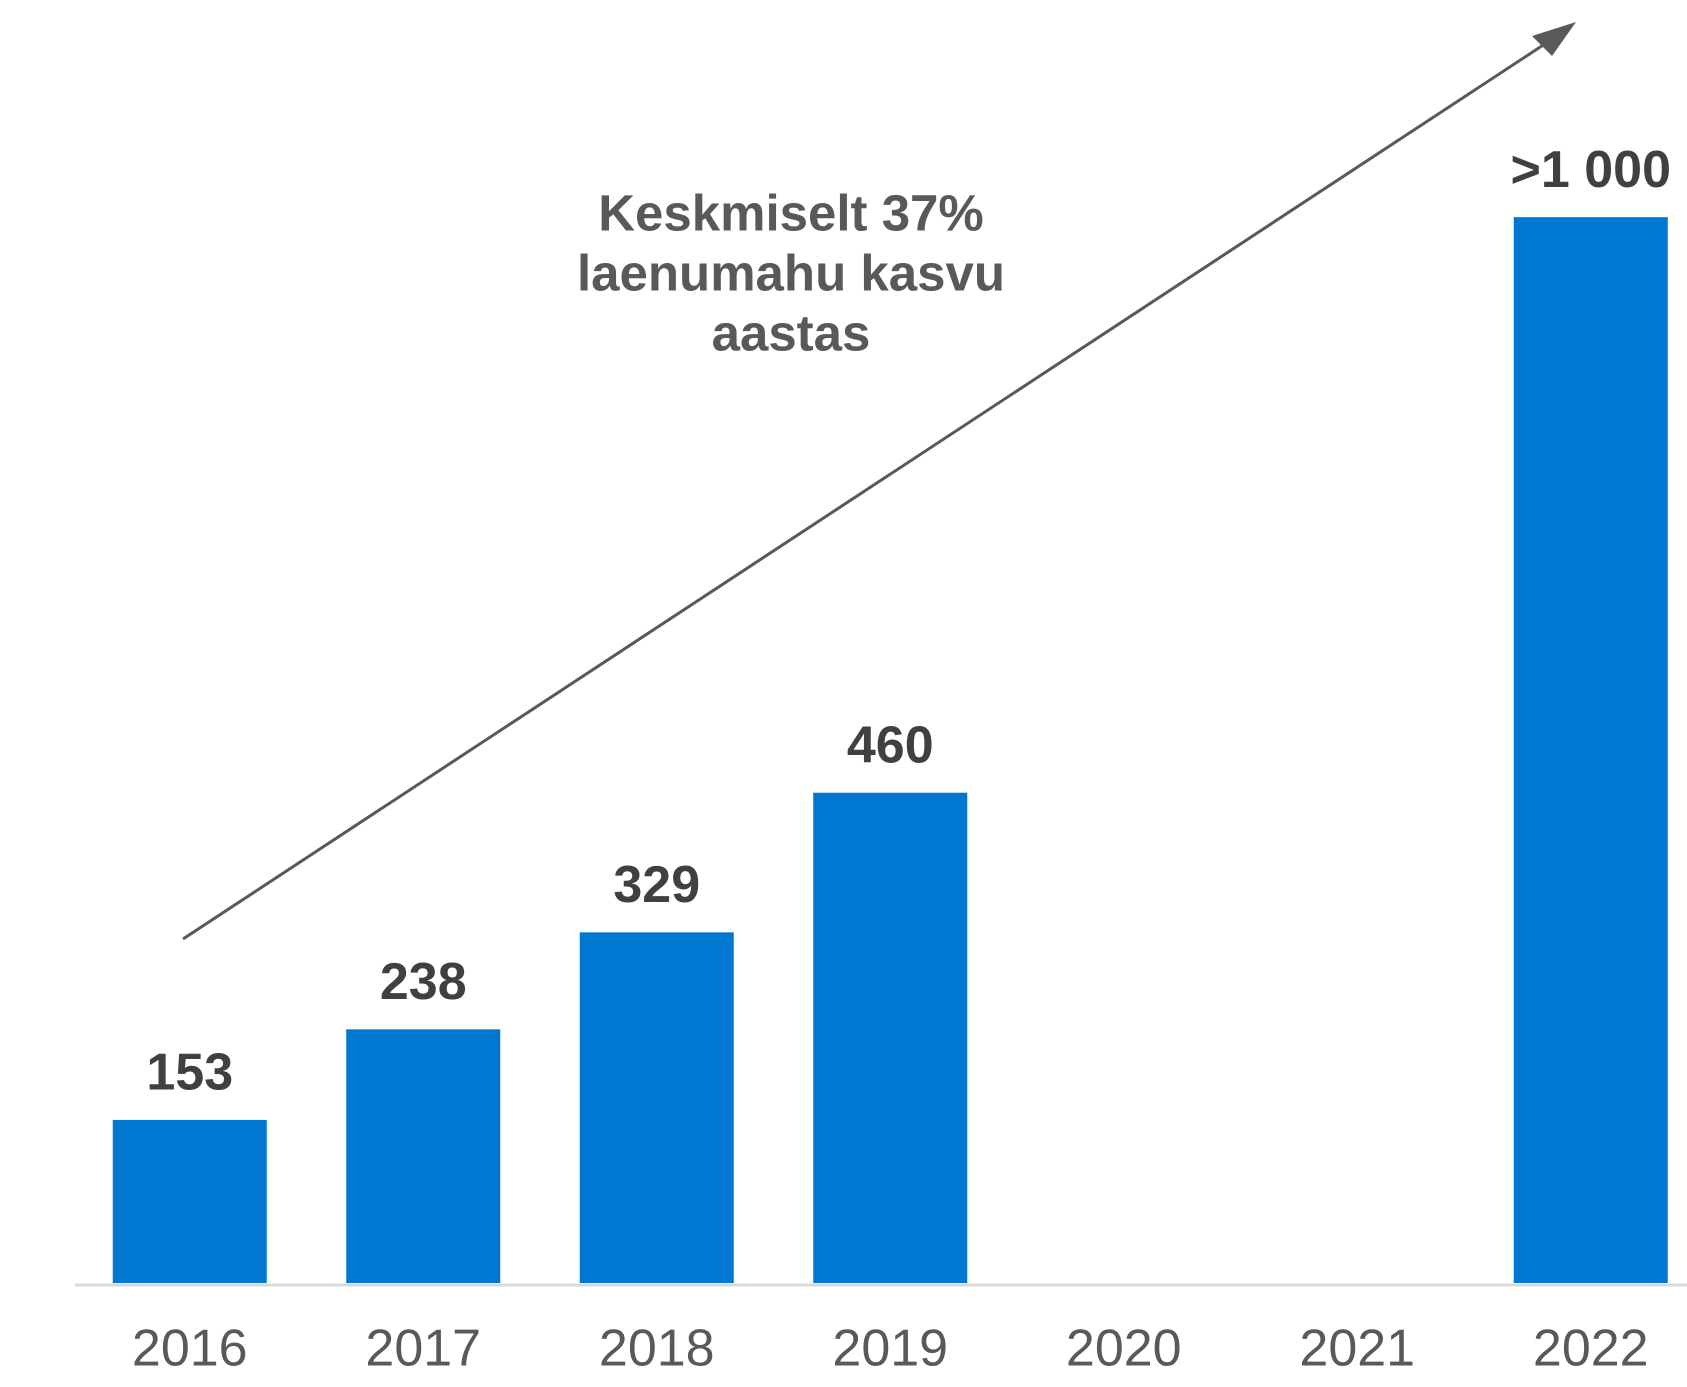  What do you see at coordinates (890, 1349) in the screenshot?
I see `x-tick-label: 2019` at bounding box center [890, 1349].